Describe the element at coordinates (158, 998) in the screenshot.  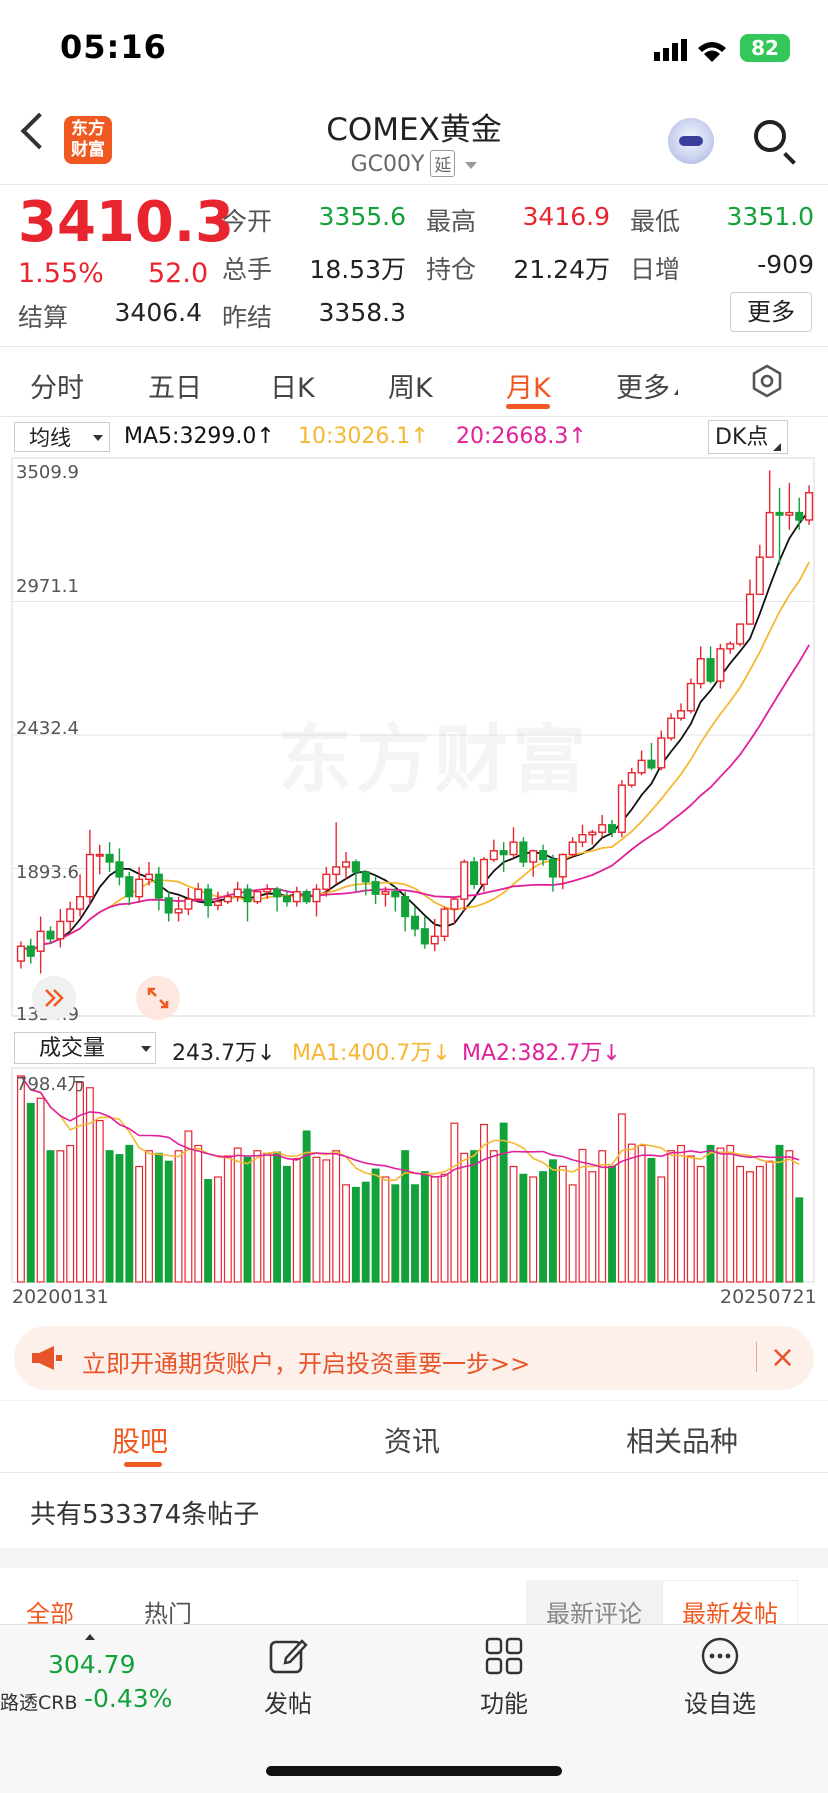
I see `fullscreen-button` at that location.